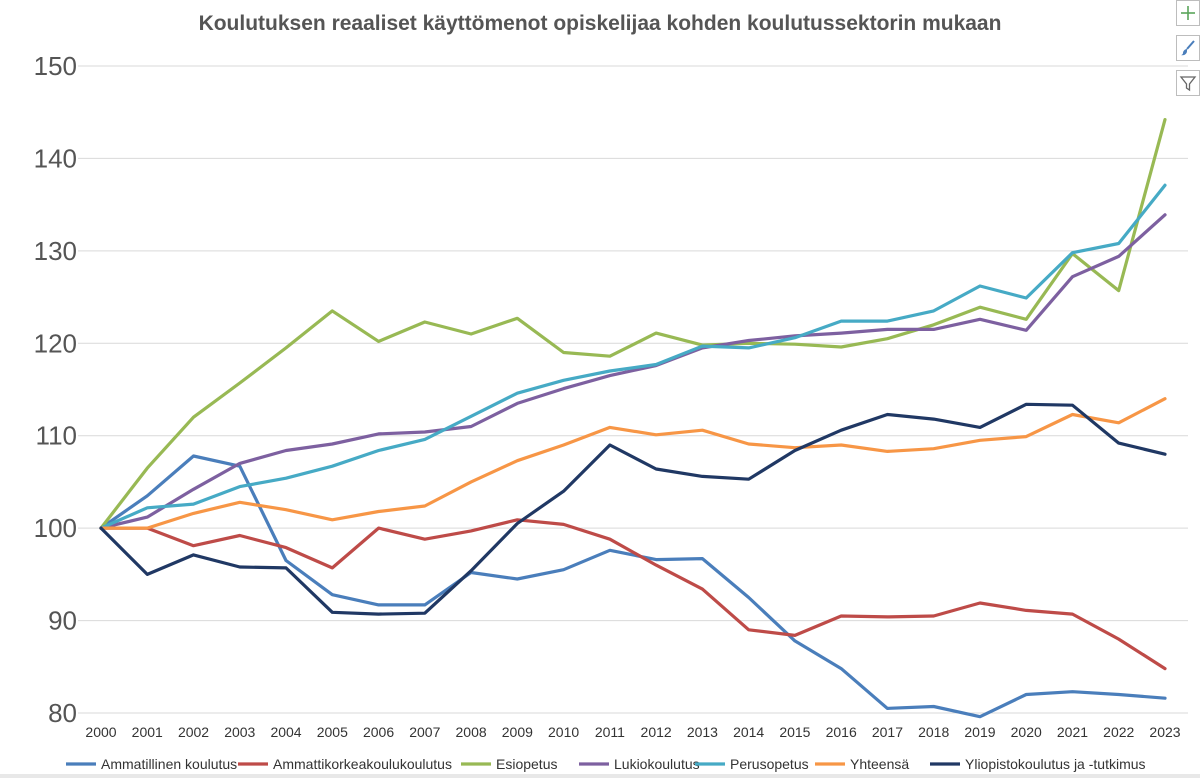 Image resolution: width=1200 pixels, height=778 pixels. What do you see at coordinates (656, 732) in the screenshot?
I see `x-tick-label: 2012` at bounding box center [656, 732].